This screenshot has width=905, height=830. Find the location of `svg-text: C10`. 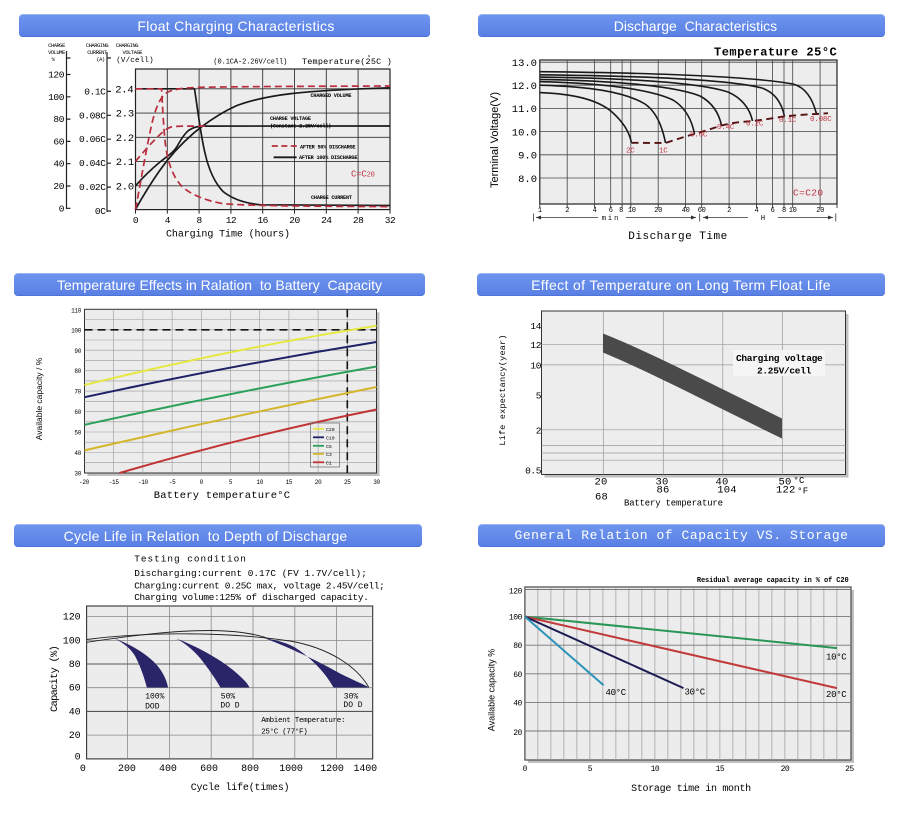

svg-text: C10 is located at coordinates (330, 439).